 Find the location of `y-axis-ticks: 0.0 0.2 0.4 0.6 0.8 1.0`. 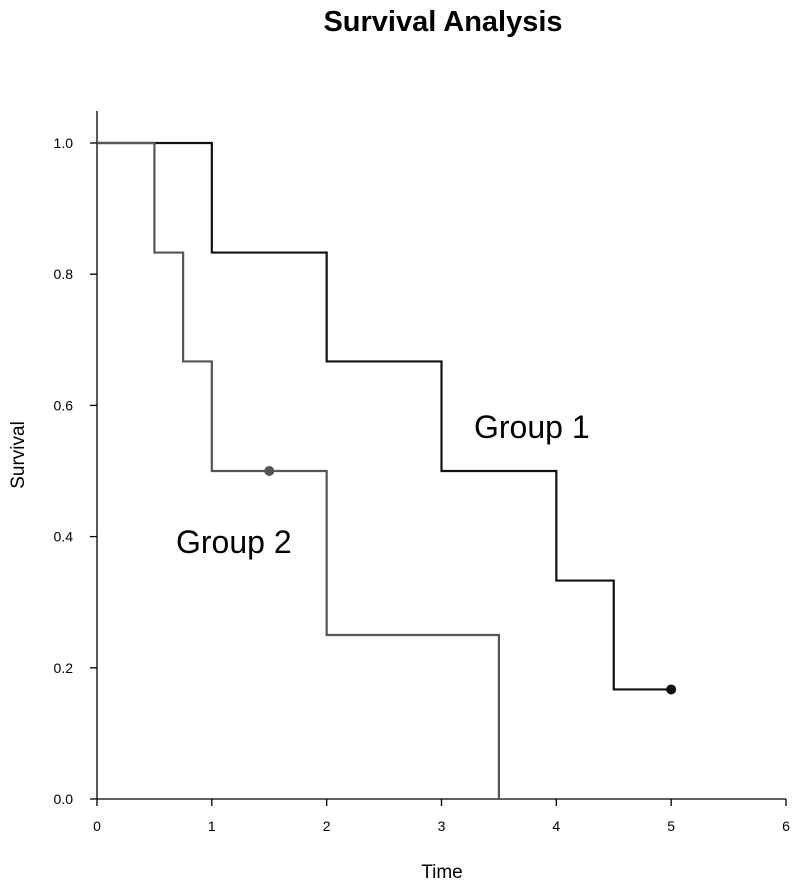

y-axis-ticks: 0.0 0.2 0.4 0.6 0.8 1.0 is located at coordinates (75, 471).